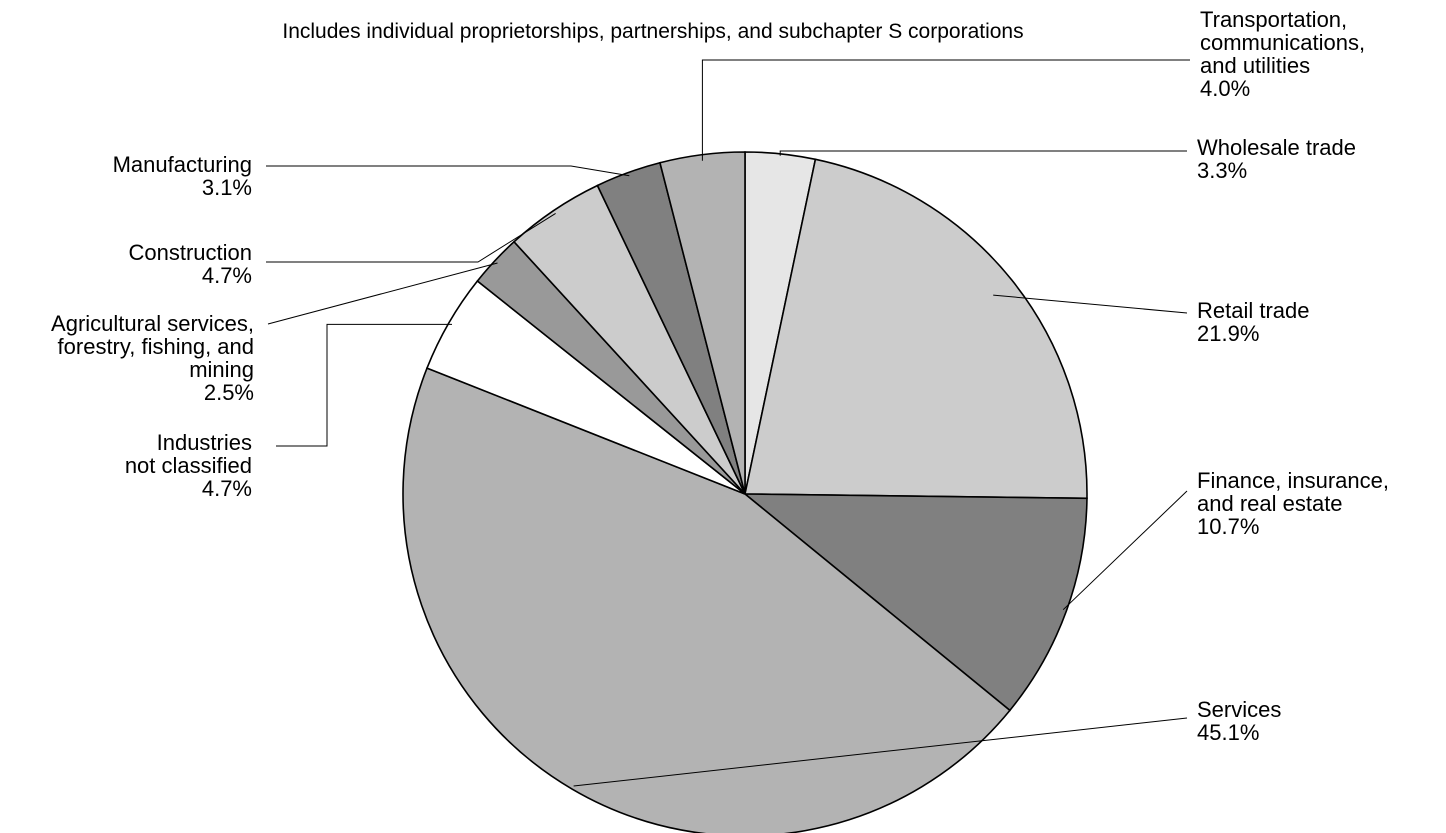 This screenshot has width=1446, height=833. I want to click on slice-label-line: not classified, so click(188, 465).